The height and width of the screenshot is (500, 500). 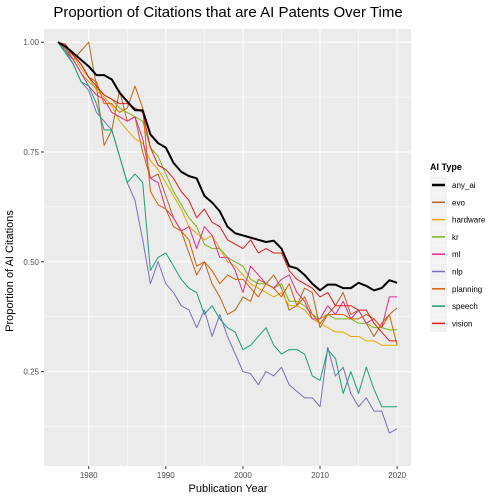 I want to click on y-tick-label: 1.00, so click(x=31, y=42).